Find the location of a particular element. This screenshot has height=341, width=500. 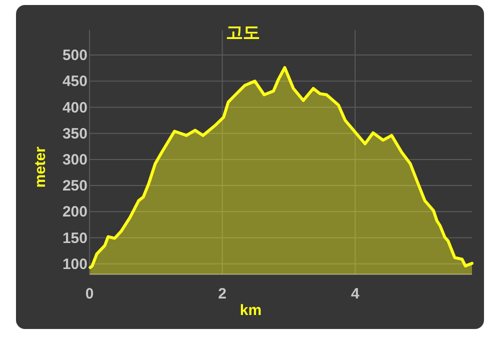

y-tick-label: 200 is located at coordinates (75, 212).